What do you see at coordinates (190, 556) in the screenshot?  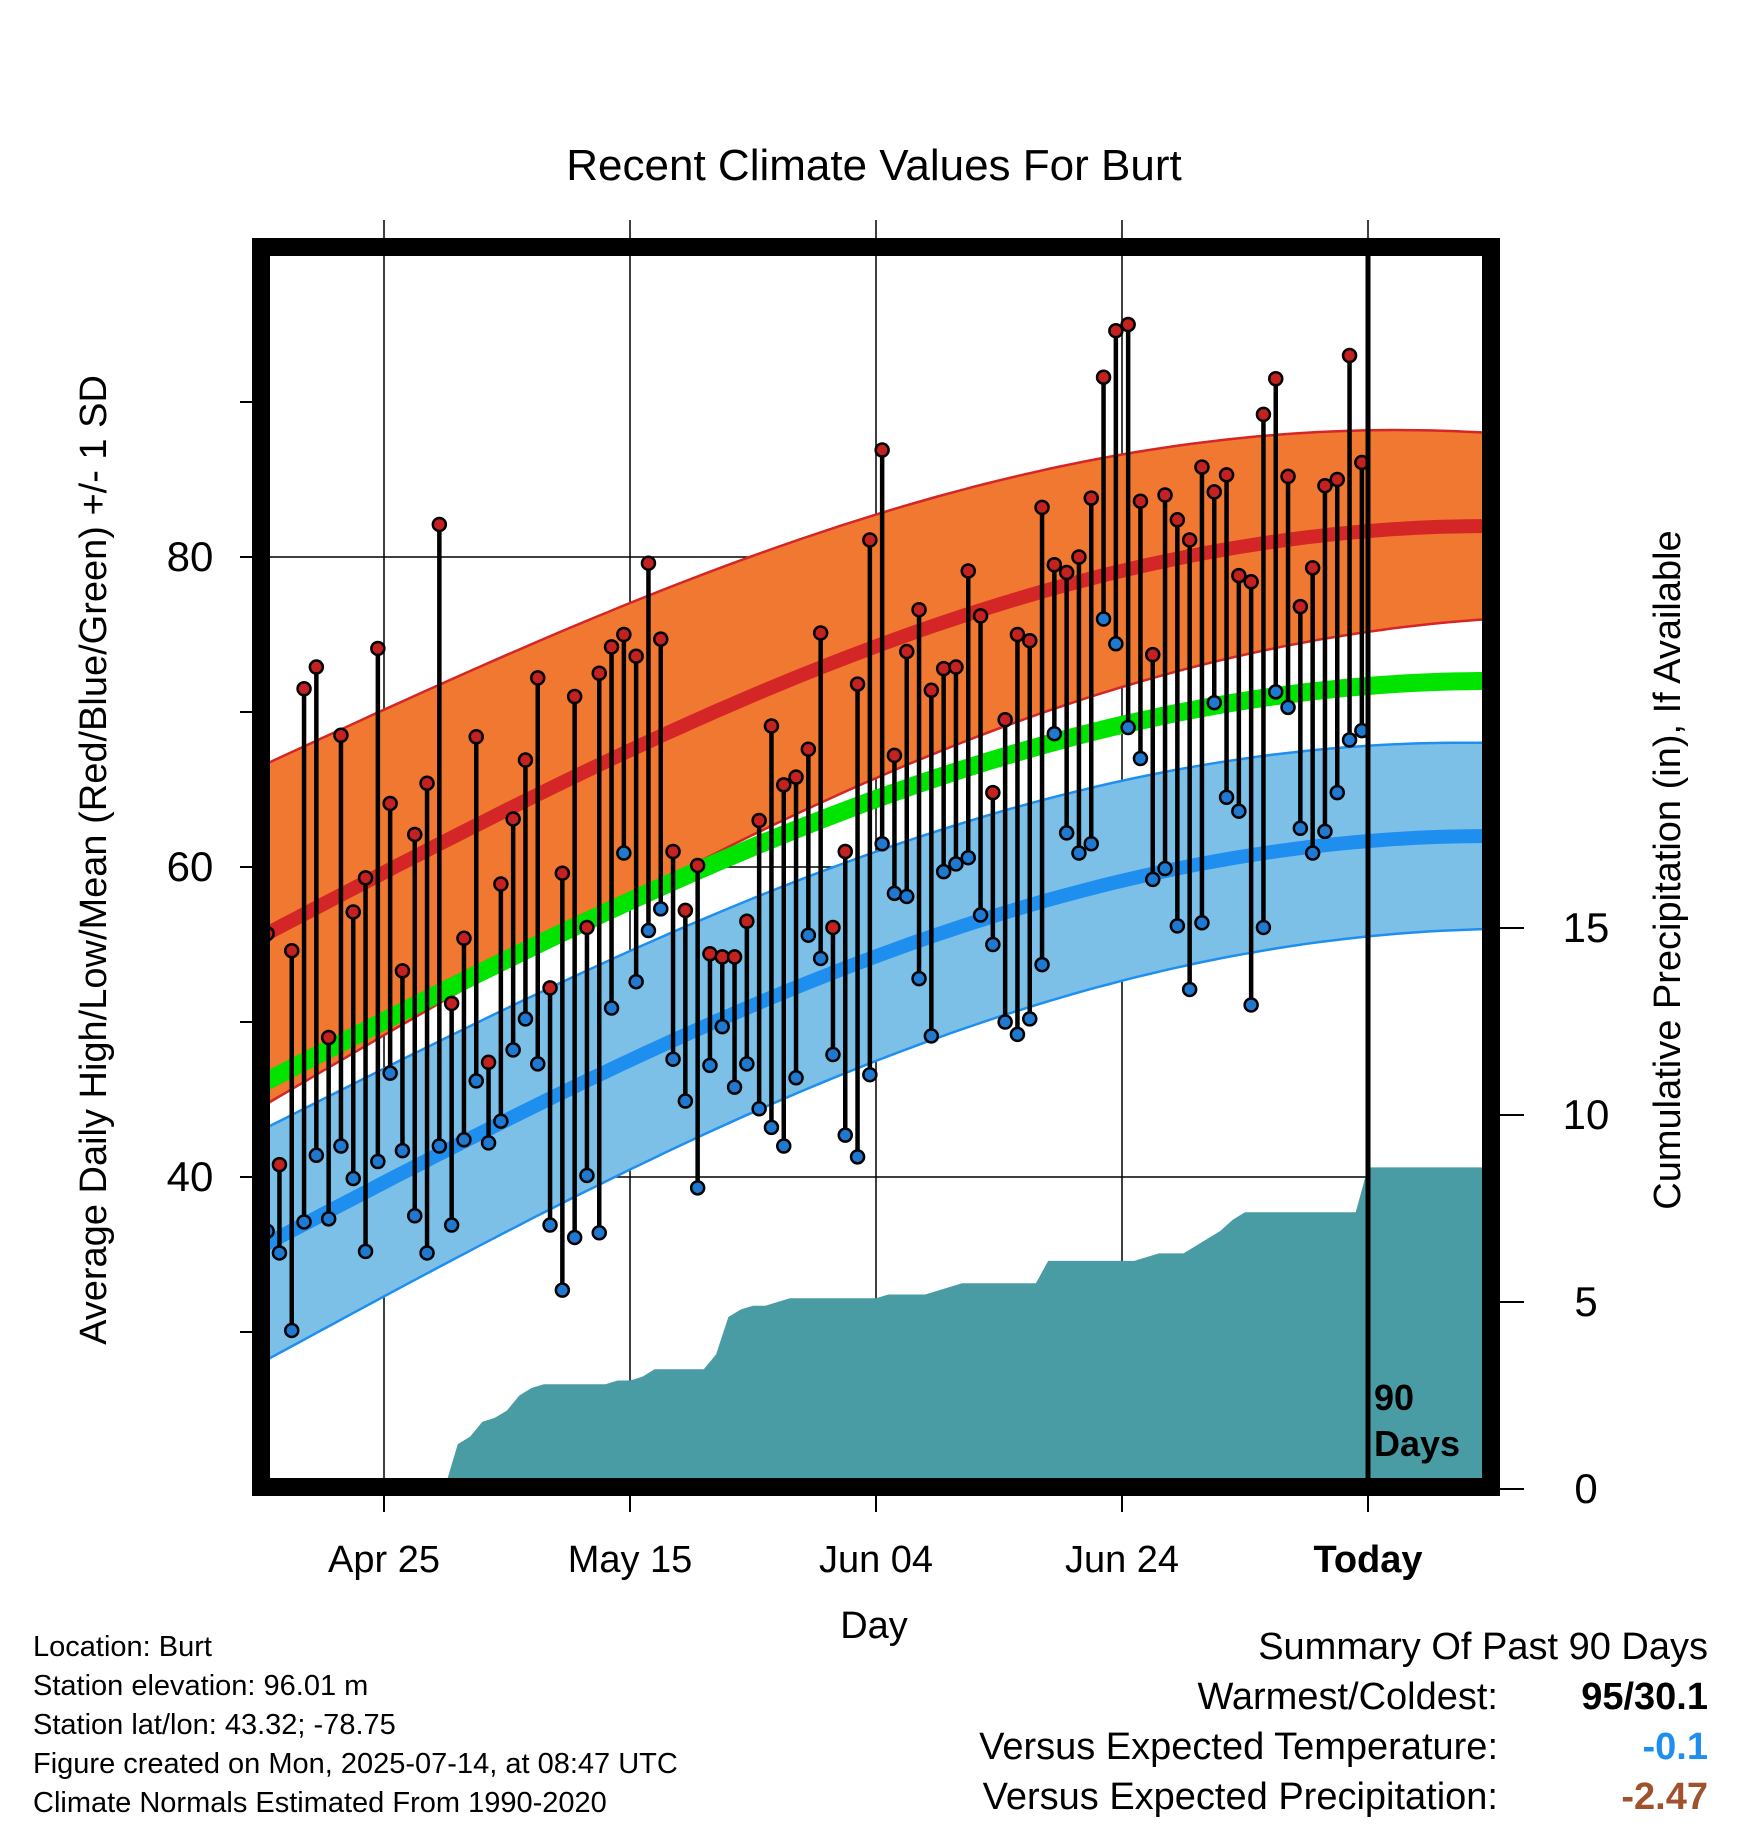 I see `y-tick-label-left: 80` at bounding box center [190, 556].